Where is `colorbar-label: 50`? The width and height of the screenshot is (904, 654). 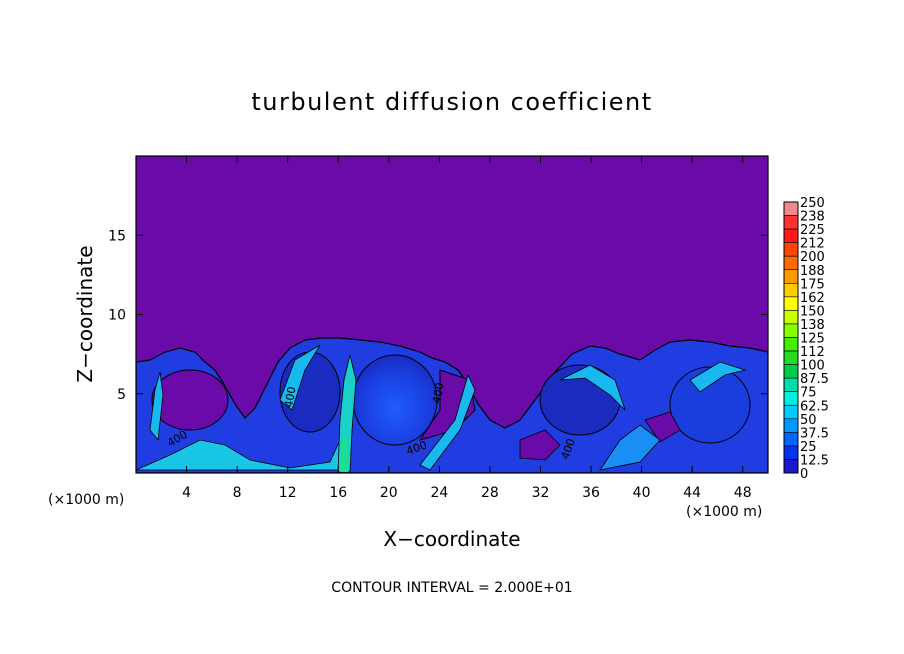
colorbar-label: 50 is located at coordinates (808, 420).